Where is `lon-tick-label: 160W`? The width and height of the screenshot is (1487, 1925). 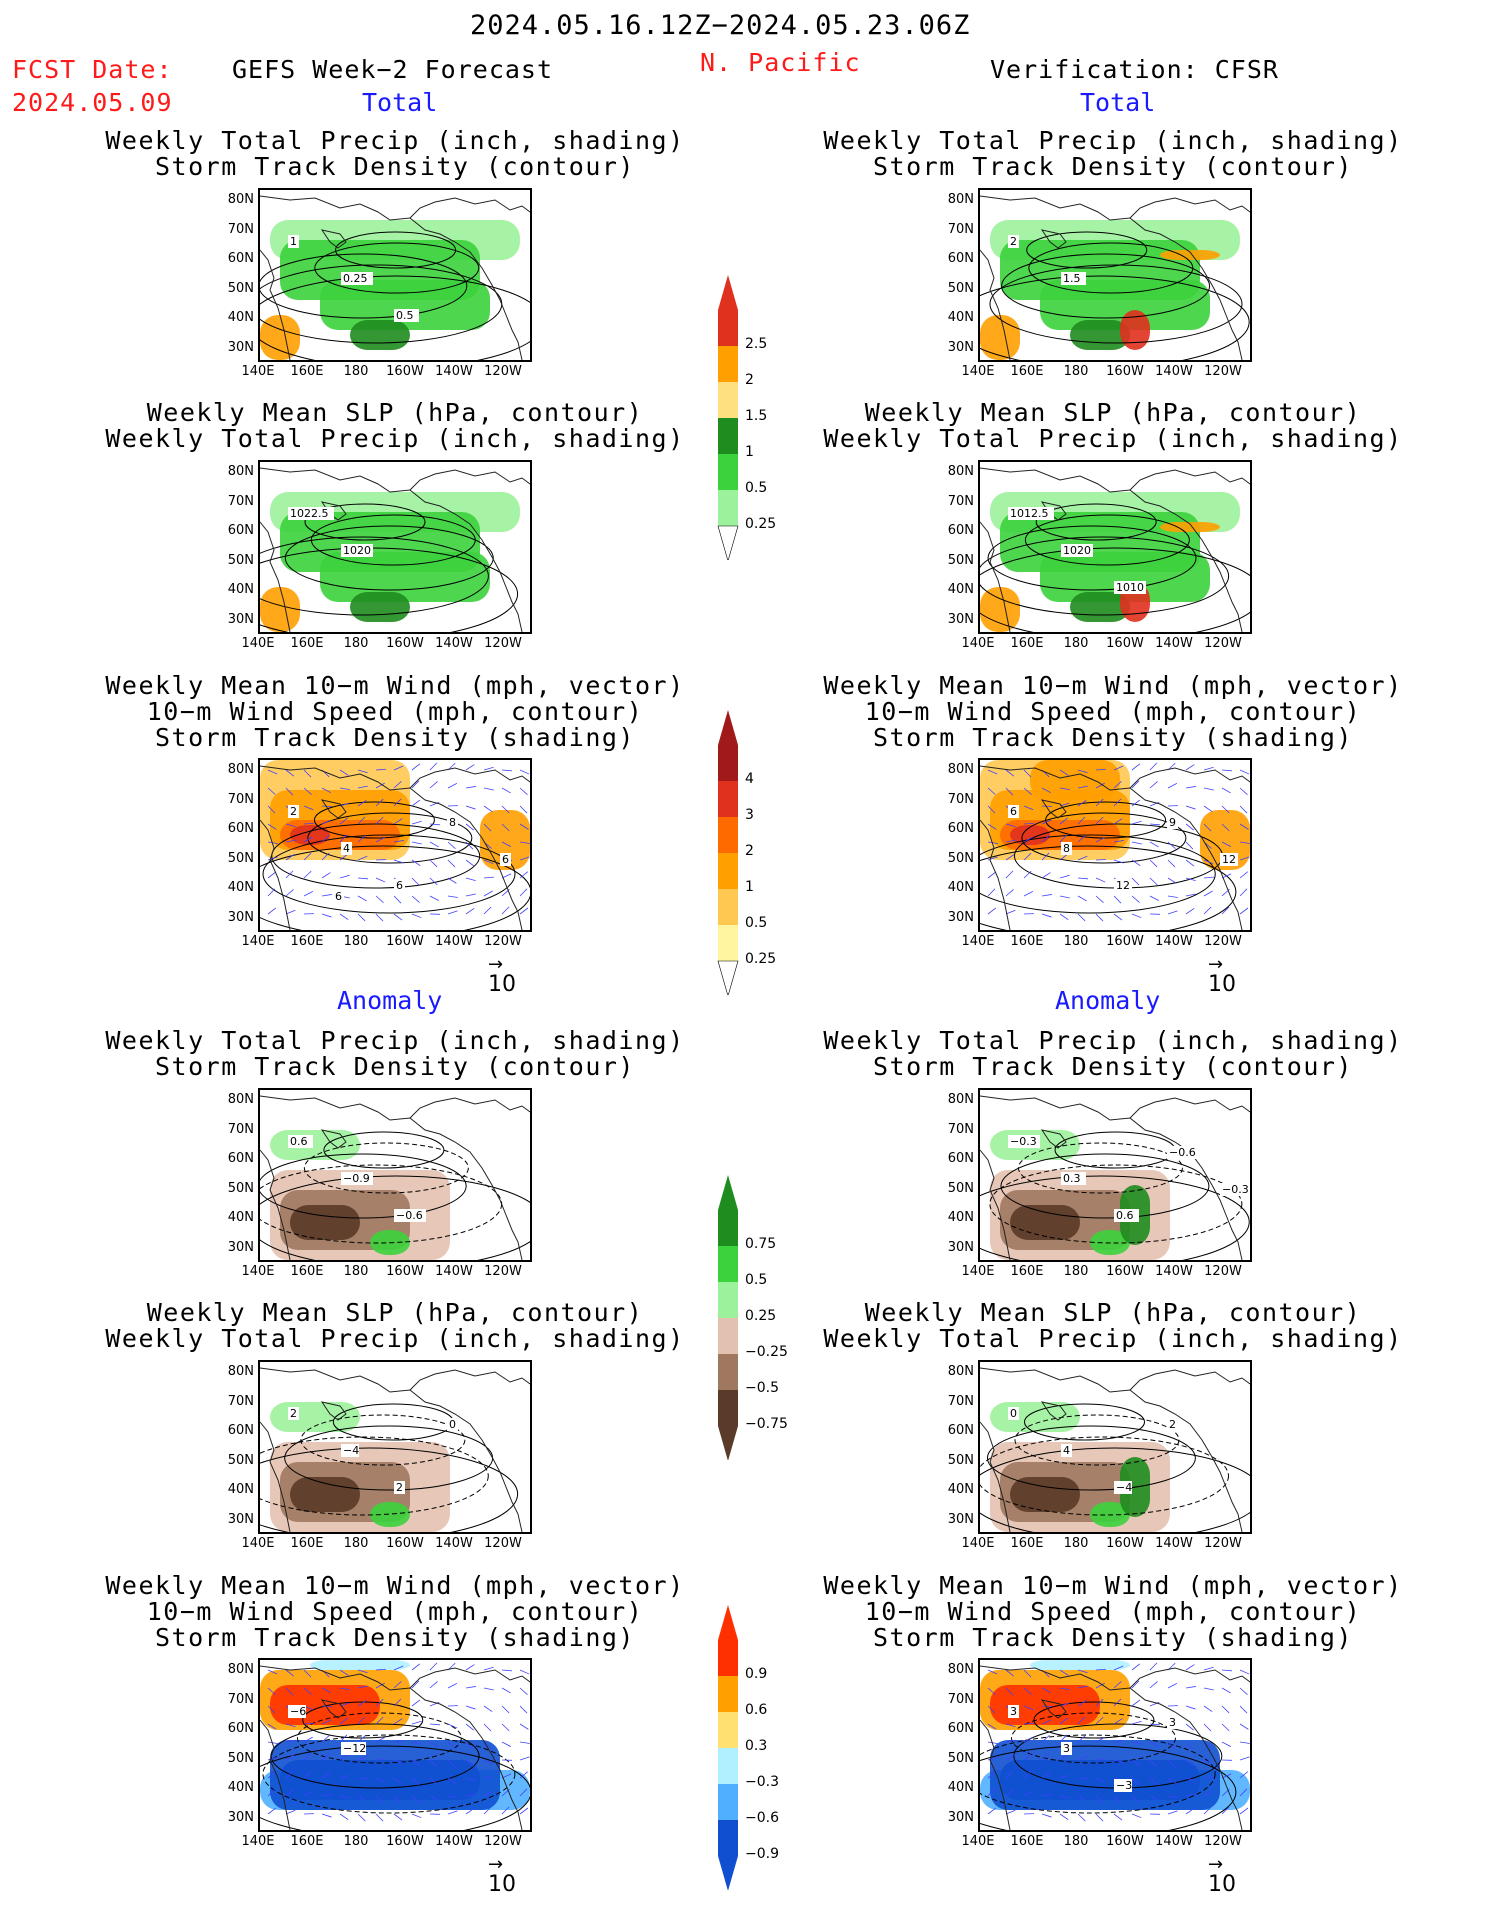 lon-tick-label: 160W is located at coordinates (405, 1271).